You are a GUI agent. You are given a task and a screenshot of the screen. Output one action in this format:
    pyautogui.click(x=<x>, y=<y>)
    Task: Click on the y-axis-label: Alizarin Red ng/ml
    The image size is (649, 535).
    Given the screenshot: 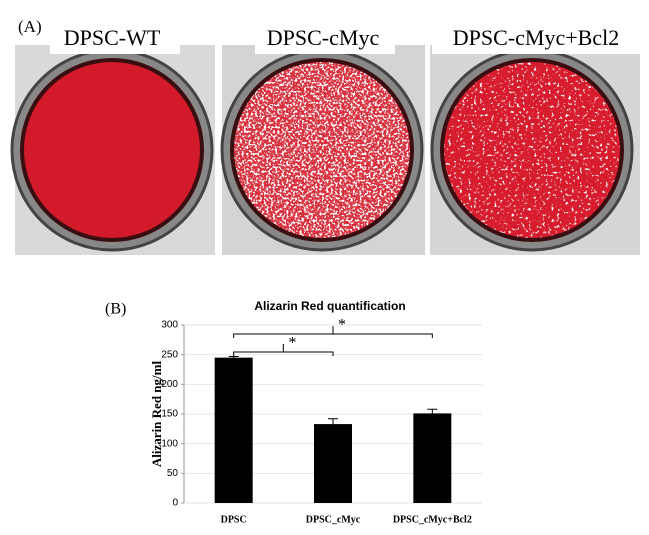 What is the action you would take?
    pyautogui.click(x=156, y=414)
    